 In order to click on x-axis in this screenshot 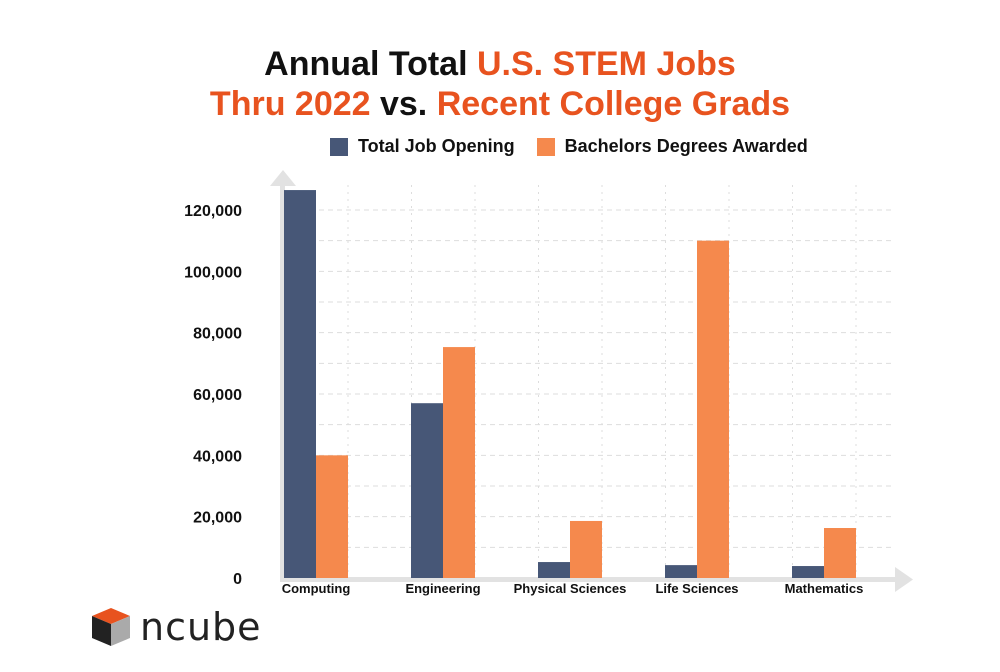, I will do `click(587, 579)`.